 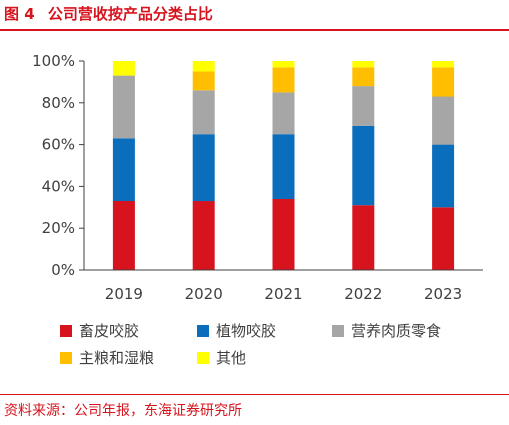 What do you see at coordinates (363, 294) in the screenshot?
I see `x-tick-label: 2022` at bounding box center [363, 294].